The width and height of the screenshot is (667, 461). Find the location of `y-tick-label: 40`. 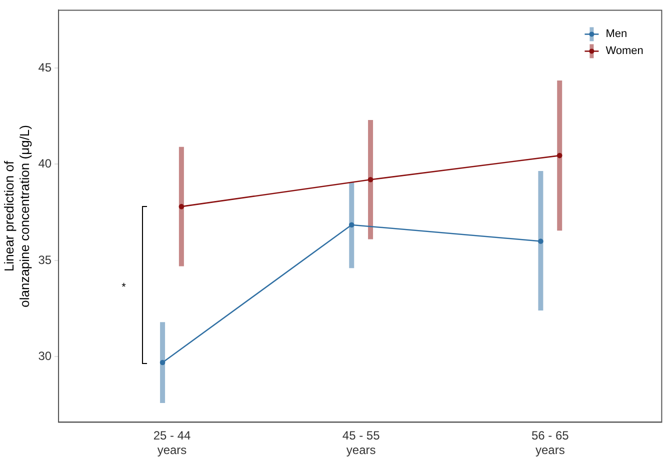

y-tick-label: 40 is located at coordinates (45, 163).